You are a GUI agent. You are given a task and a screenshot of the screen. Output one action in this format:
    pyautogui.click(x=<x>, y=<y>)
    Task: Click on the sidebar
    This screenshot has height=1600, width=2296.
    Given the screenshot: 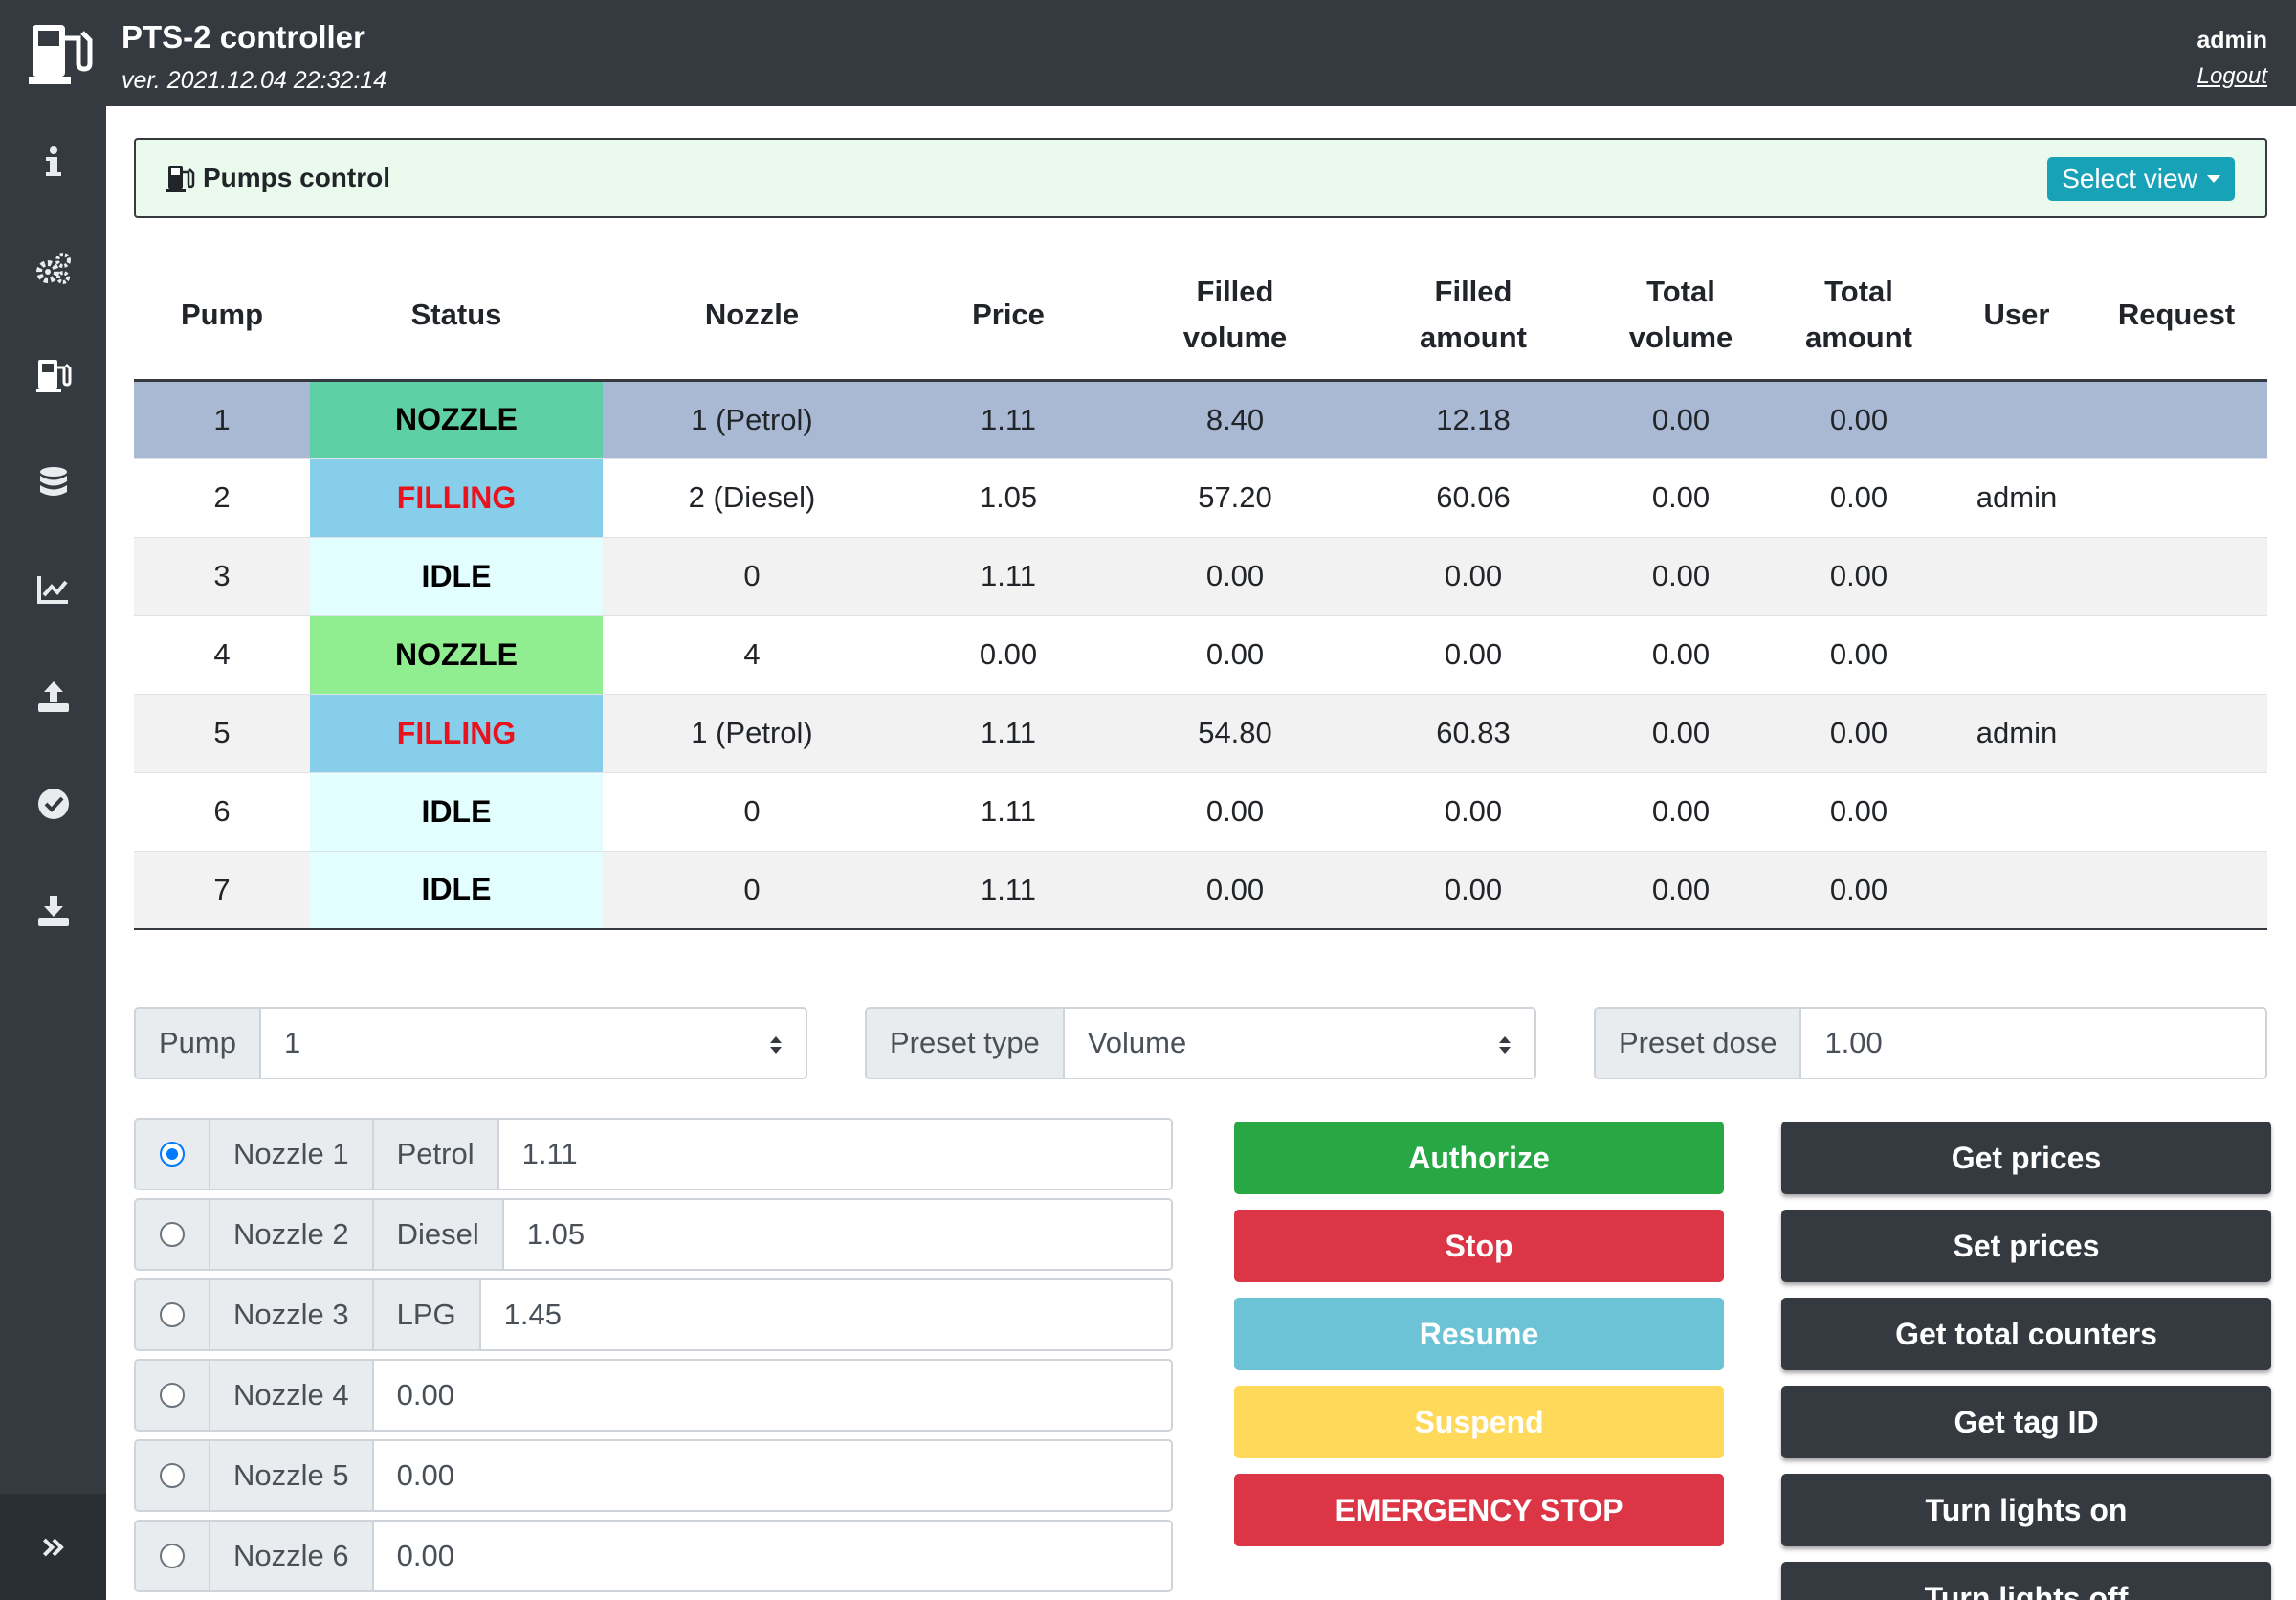 What is the action you would take?
    pyautogui.click(x=53, y=853)
    